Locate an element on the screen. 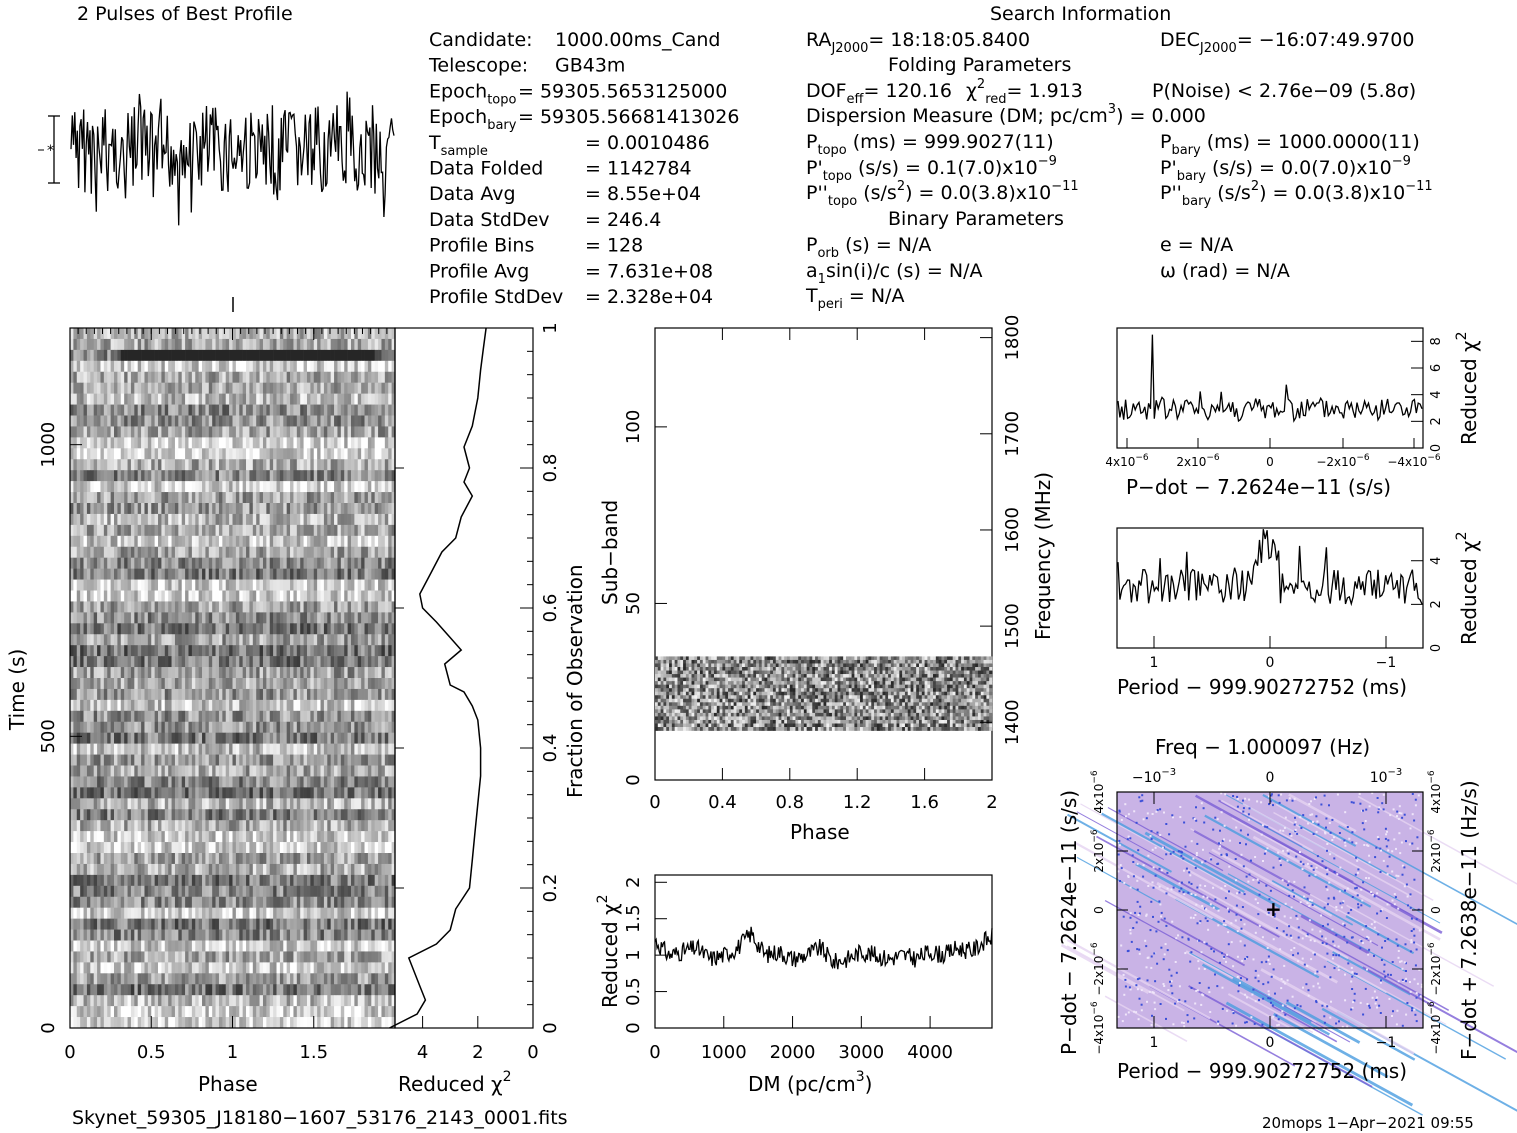 The width and height of the screenshot is (1517, 1133). svg-text: Pbary (ms) = 1000.0000(11) is located at coordinates (1290, 144).